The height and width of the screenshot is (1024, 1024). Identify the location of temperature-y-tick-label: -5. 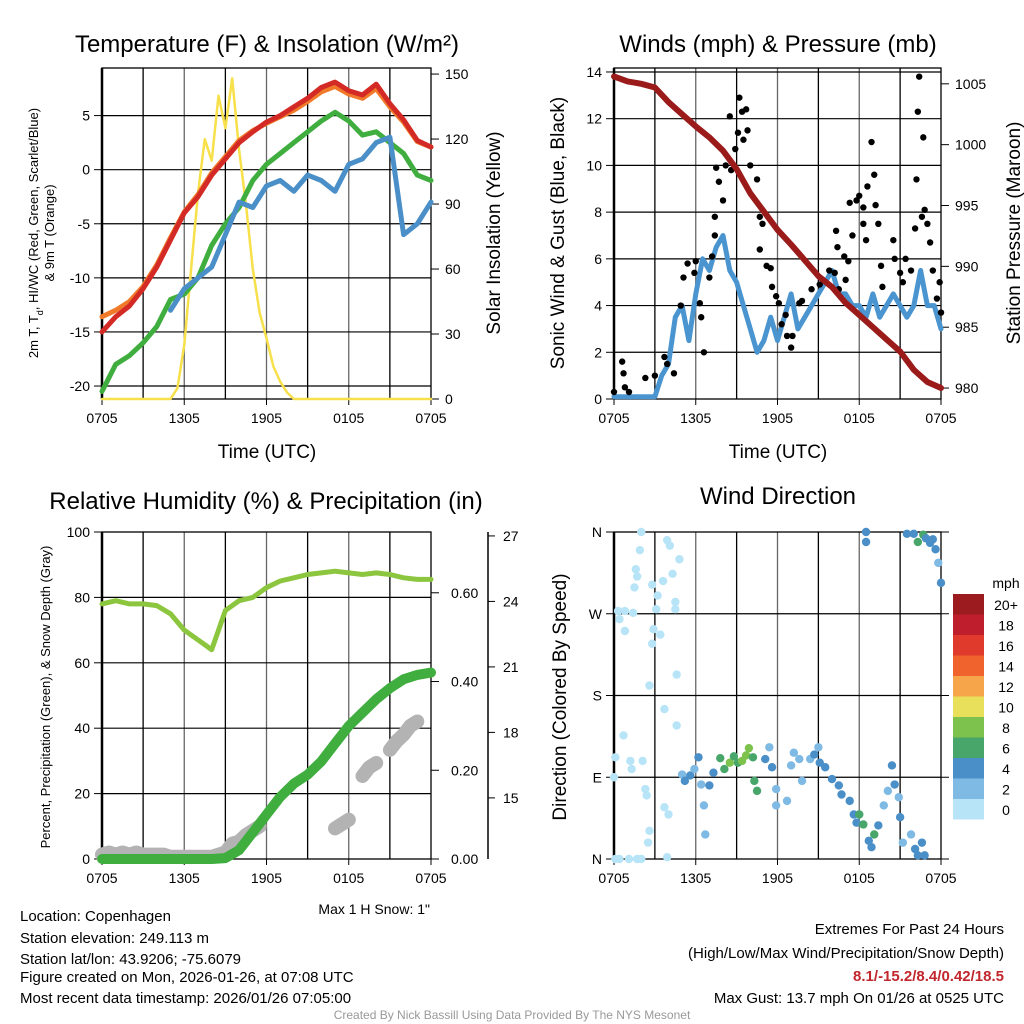
(84, 224).